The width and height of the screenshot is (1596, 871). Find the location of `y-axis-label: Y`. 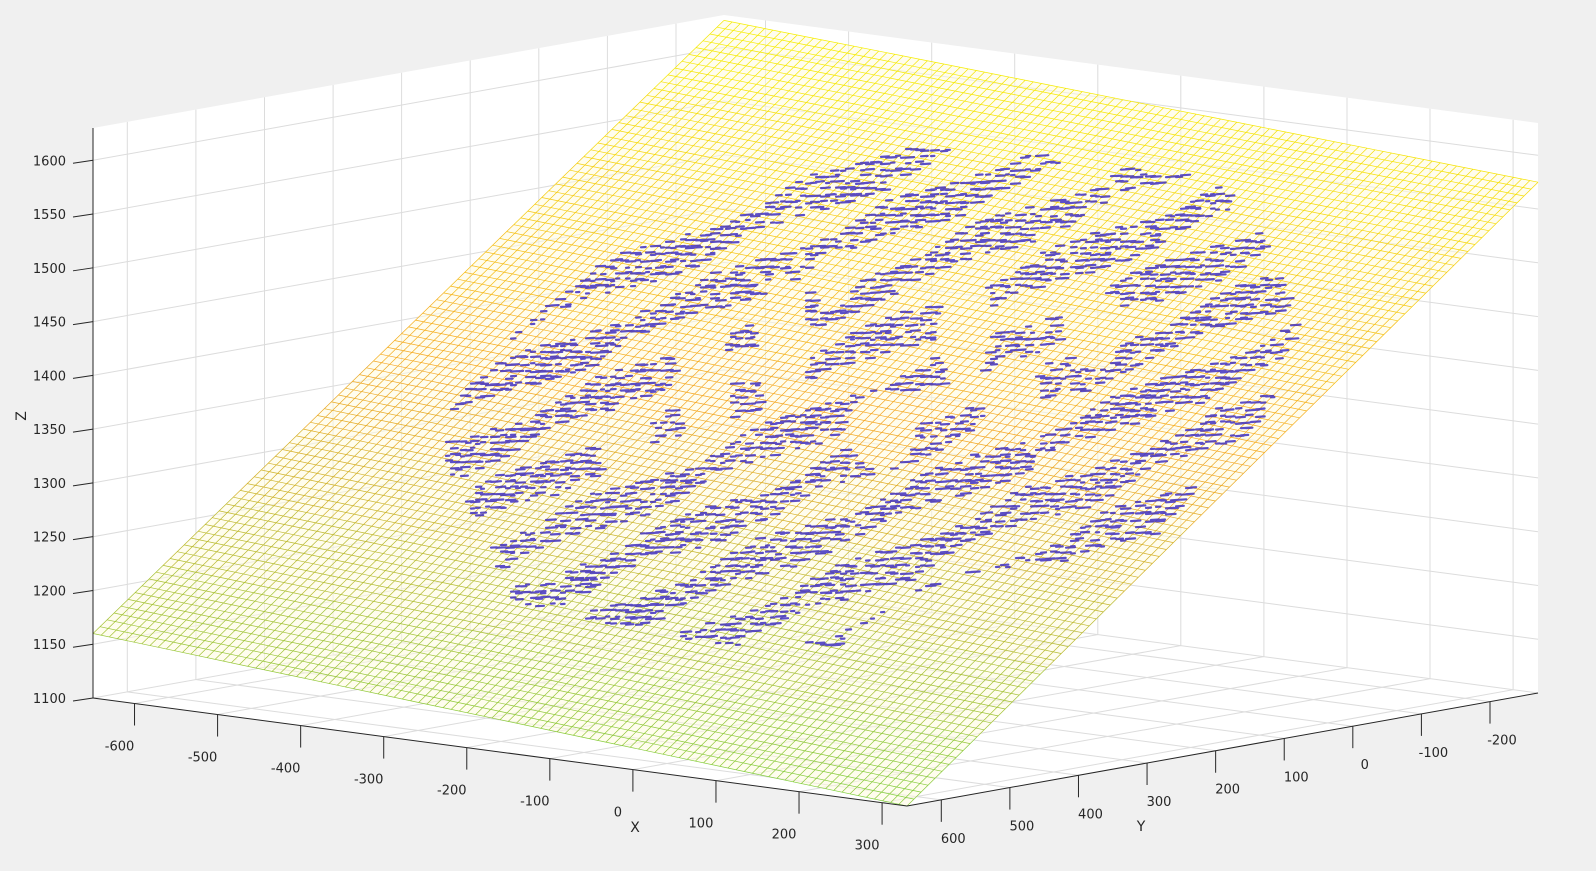

y-axis-label: Y is located at coordinates (1141, 827).